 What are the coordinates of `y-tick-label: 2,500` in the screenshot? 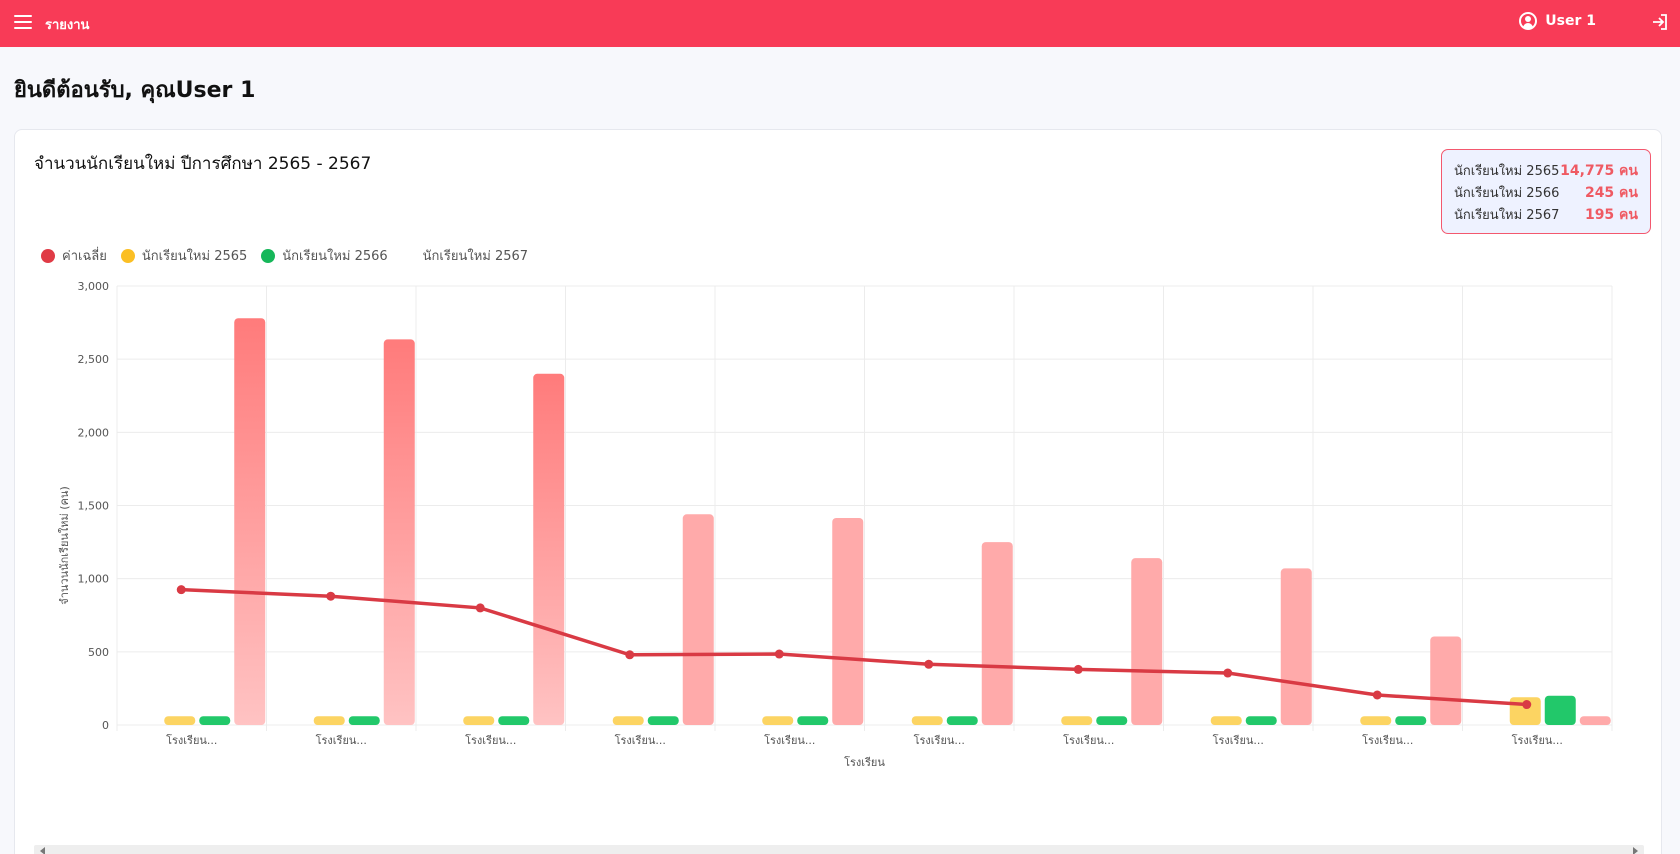 It's located at (94, 359).